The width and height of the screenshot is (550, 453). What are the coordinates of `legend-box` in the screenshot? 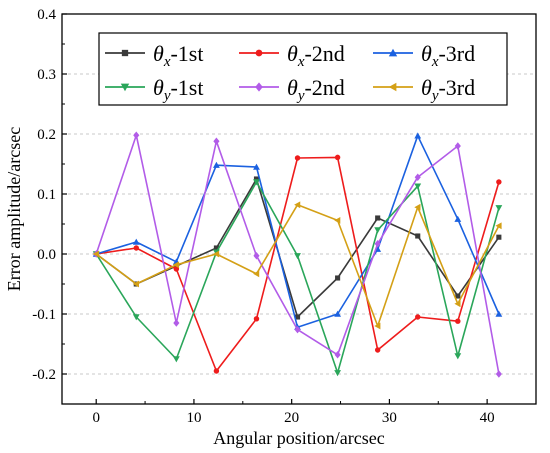 It's located at (303, 69).